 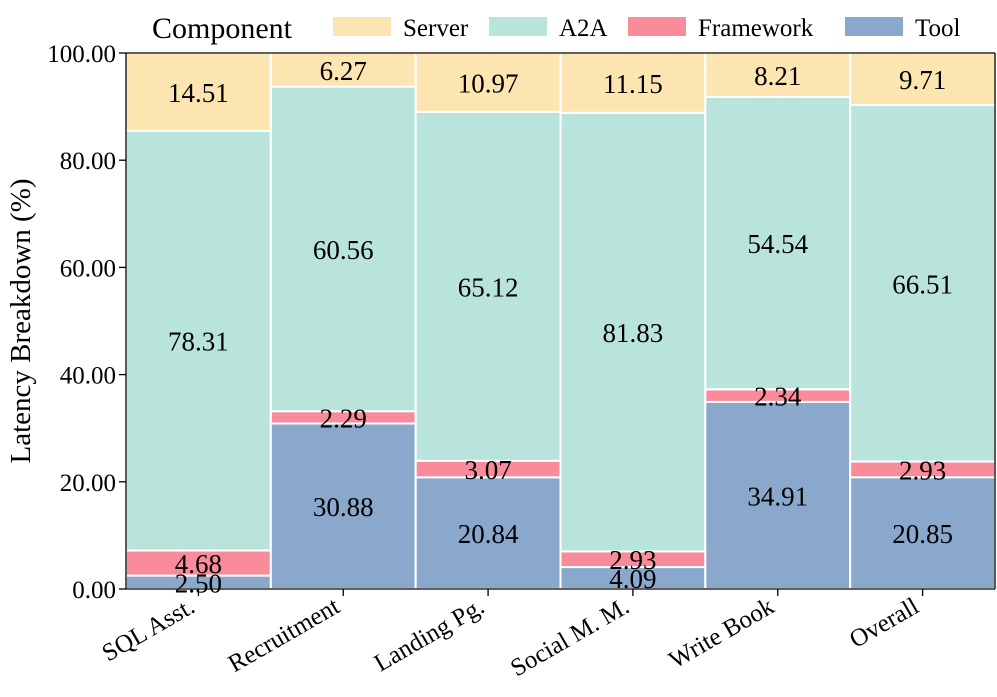 What do you see at coordinates (88, 483) in the screenshot?
I see `y-tick-label: 20.00` at bounding box center [88, 483].